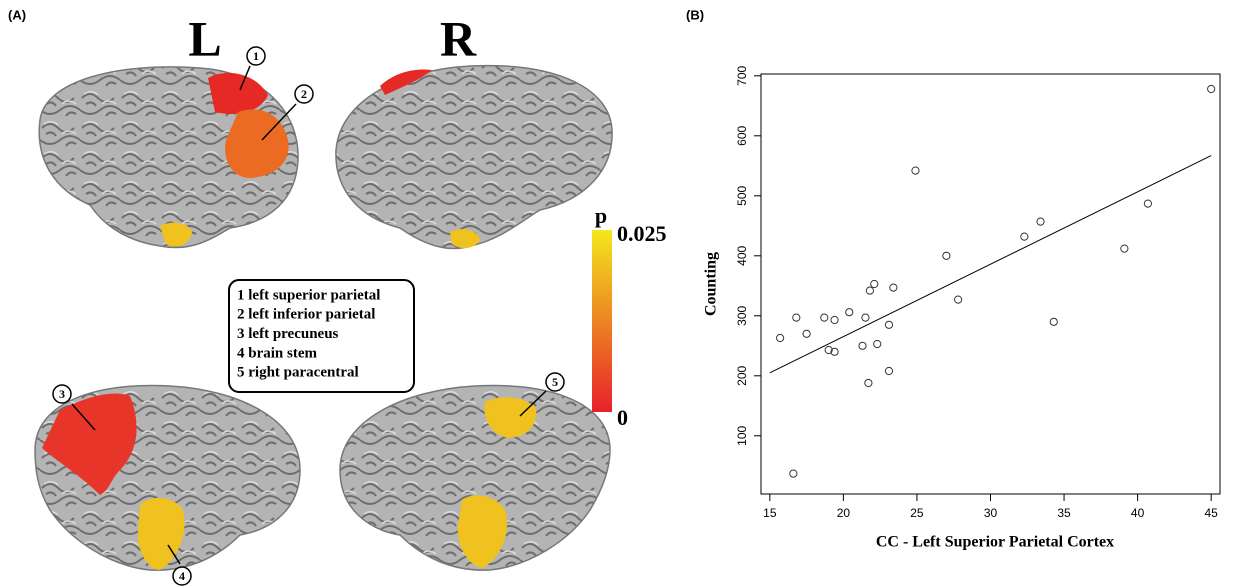 The height and width of the screenshot is (588, 1233). Describe the element at coordinates (277, 353) in the screenshot. I see `legend-entry: 4 brain stem` at that location.